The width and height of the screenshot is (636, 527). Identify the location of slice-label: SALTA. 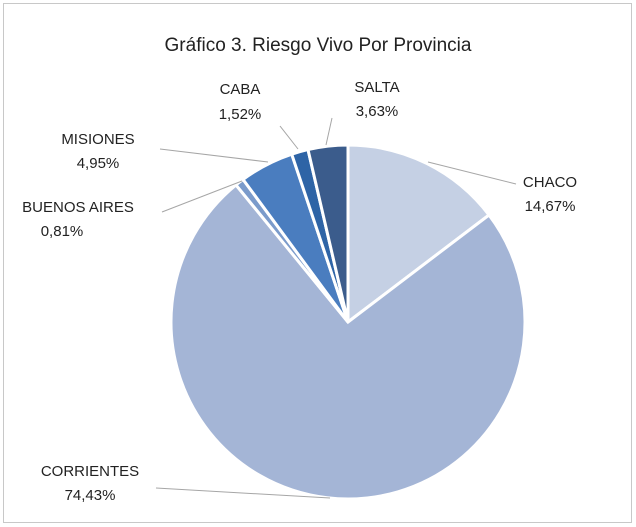
(376, 87).